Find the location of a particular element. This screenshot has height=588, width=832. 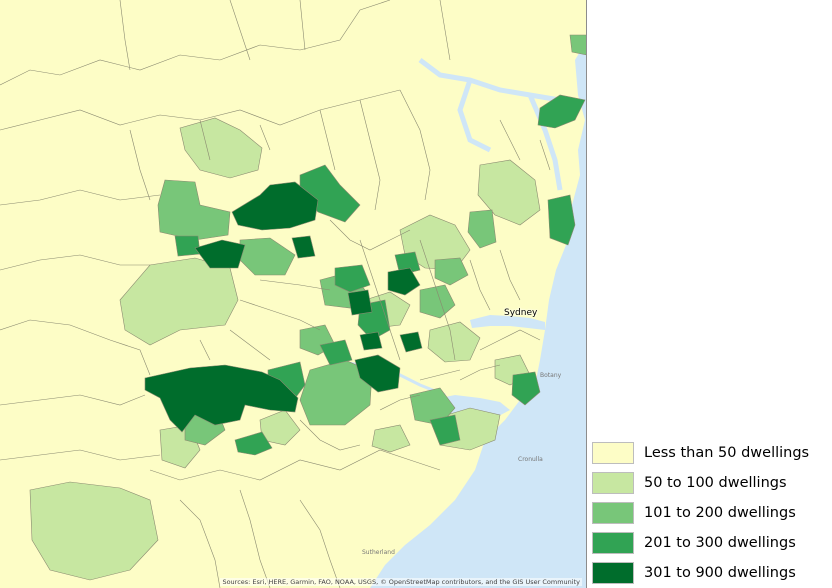

class-301-900-regions is located at coordinates (283, 307).